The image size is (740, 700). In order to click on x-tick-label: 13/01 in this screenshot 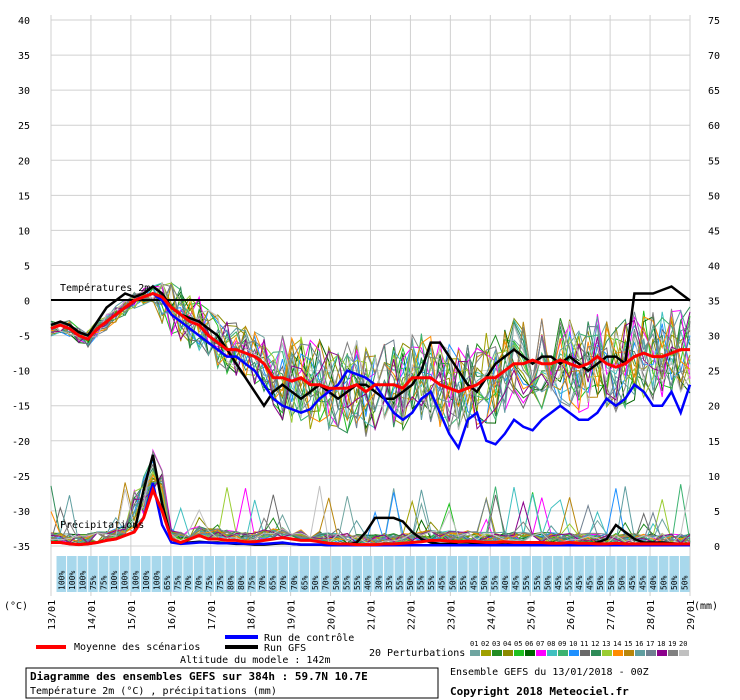, I will do `click(52, 615)`.